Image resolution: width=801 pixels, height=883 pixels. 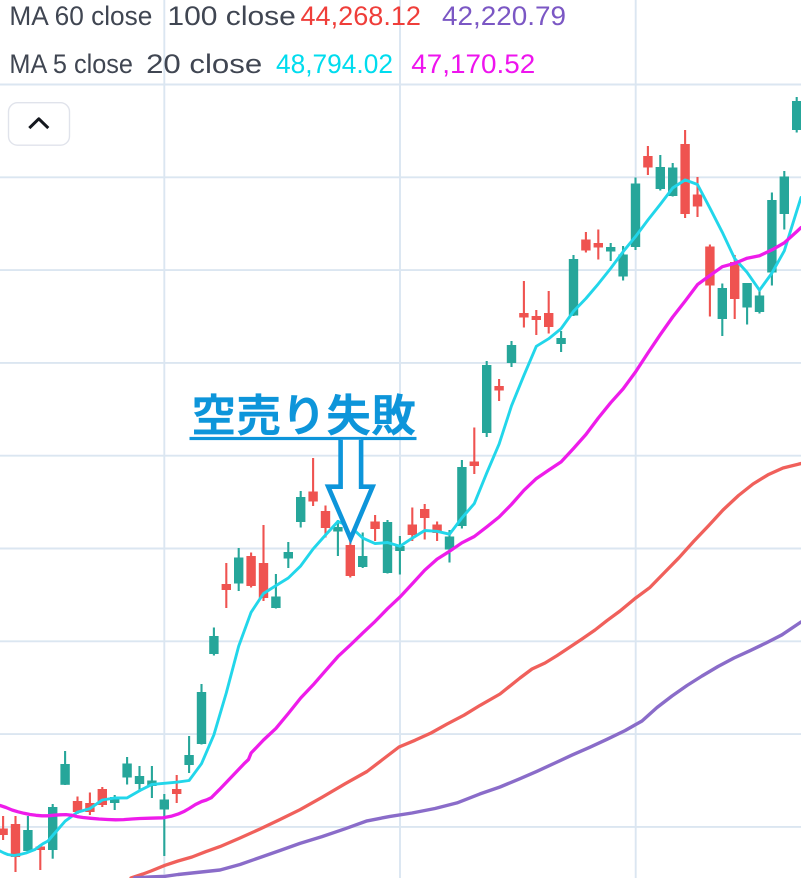 I want to click on svg-text: 48,794.02, so click(x=334, y=64).